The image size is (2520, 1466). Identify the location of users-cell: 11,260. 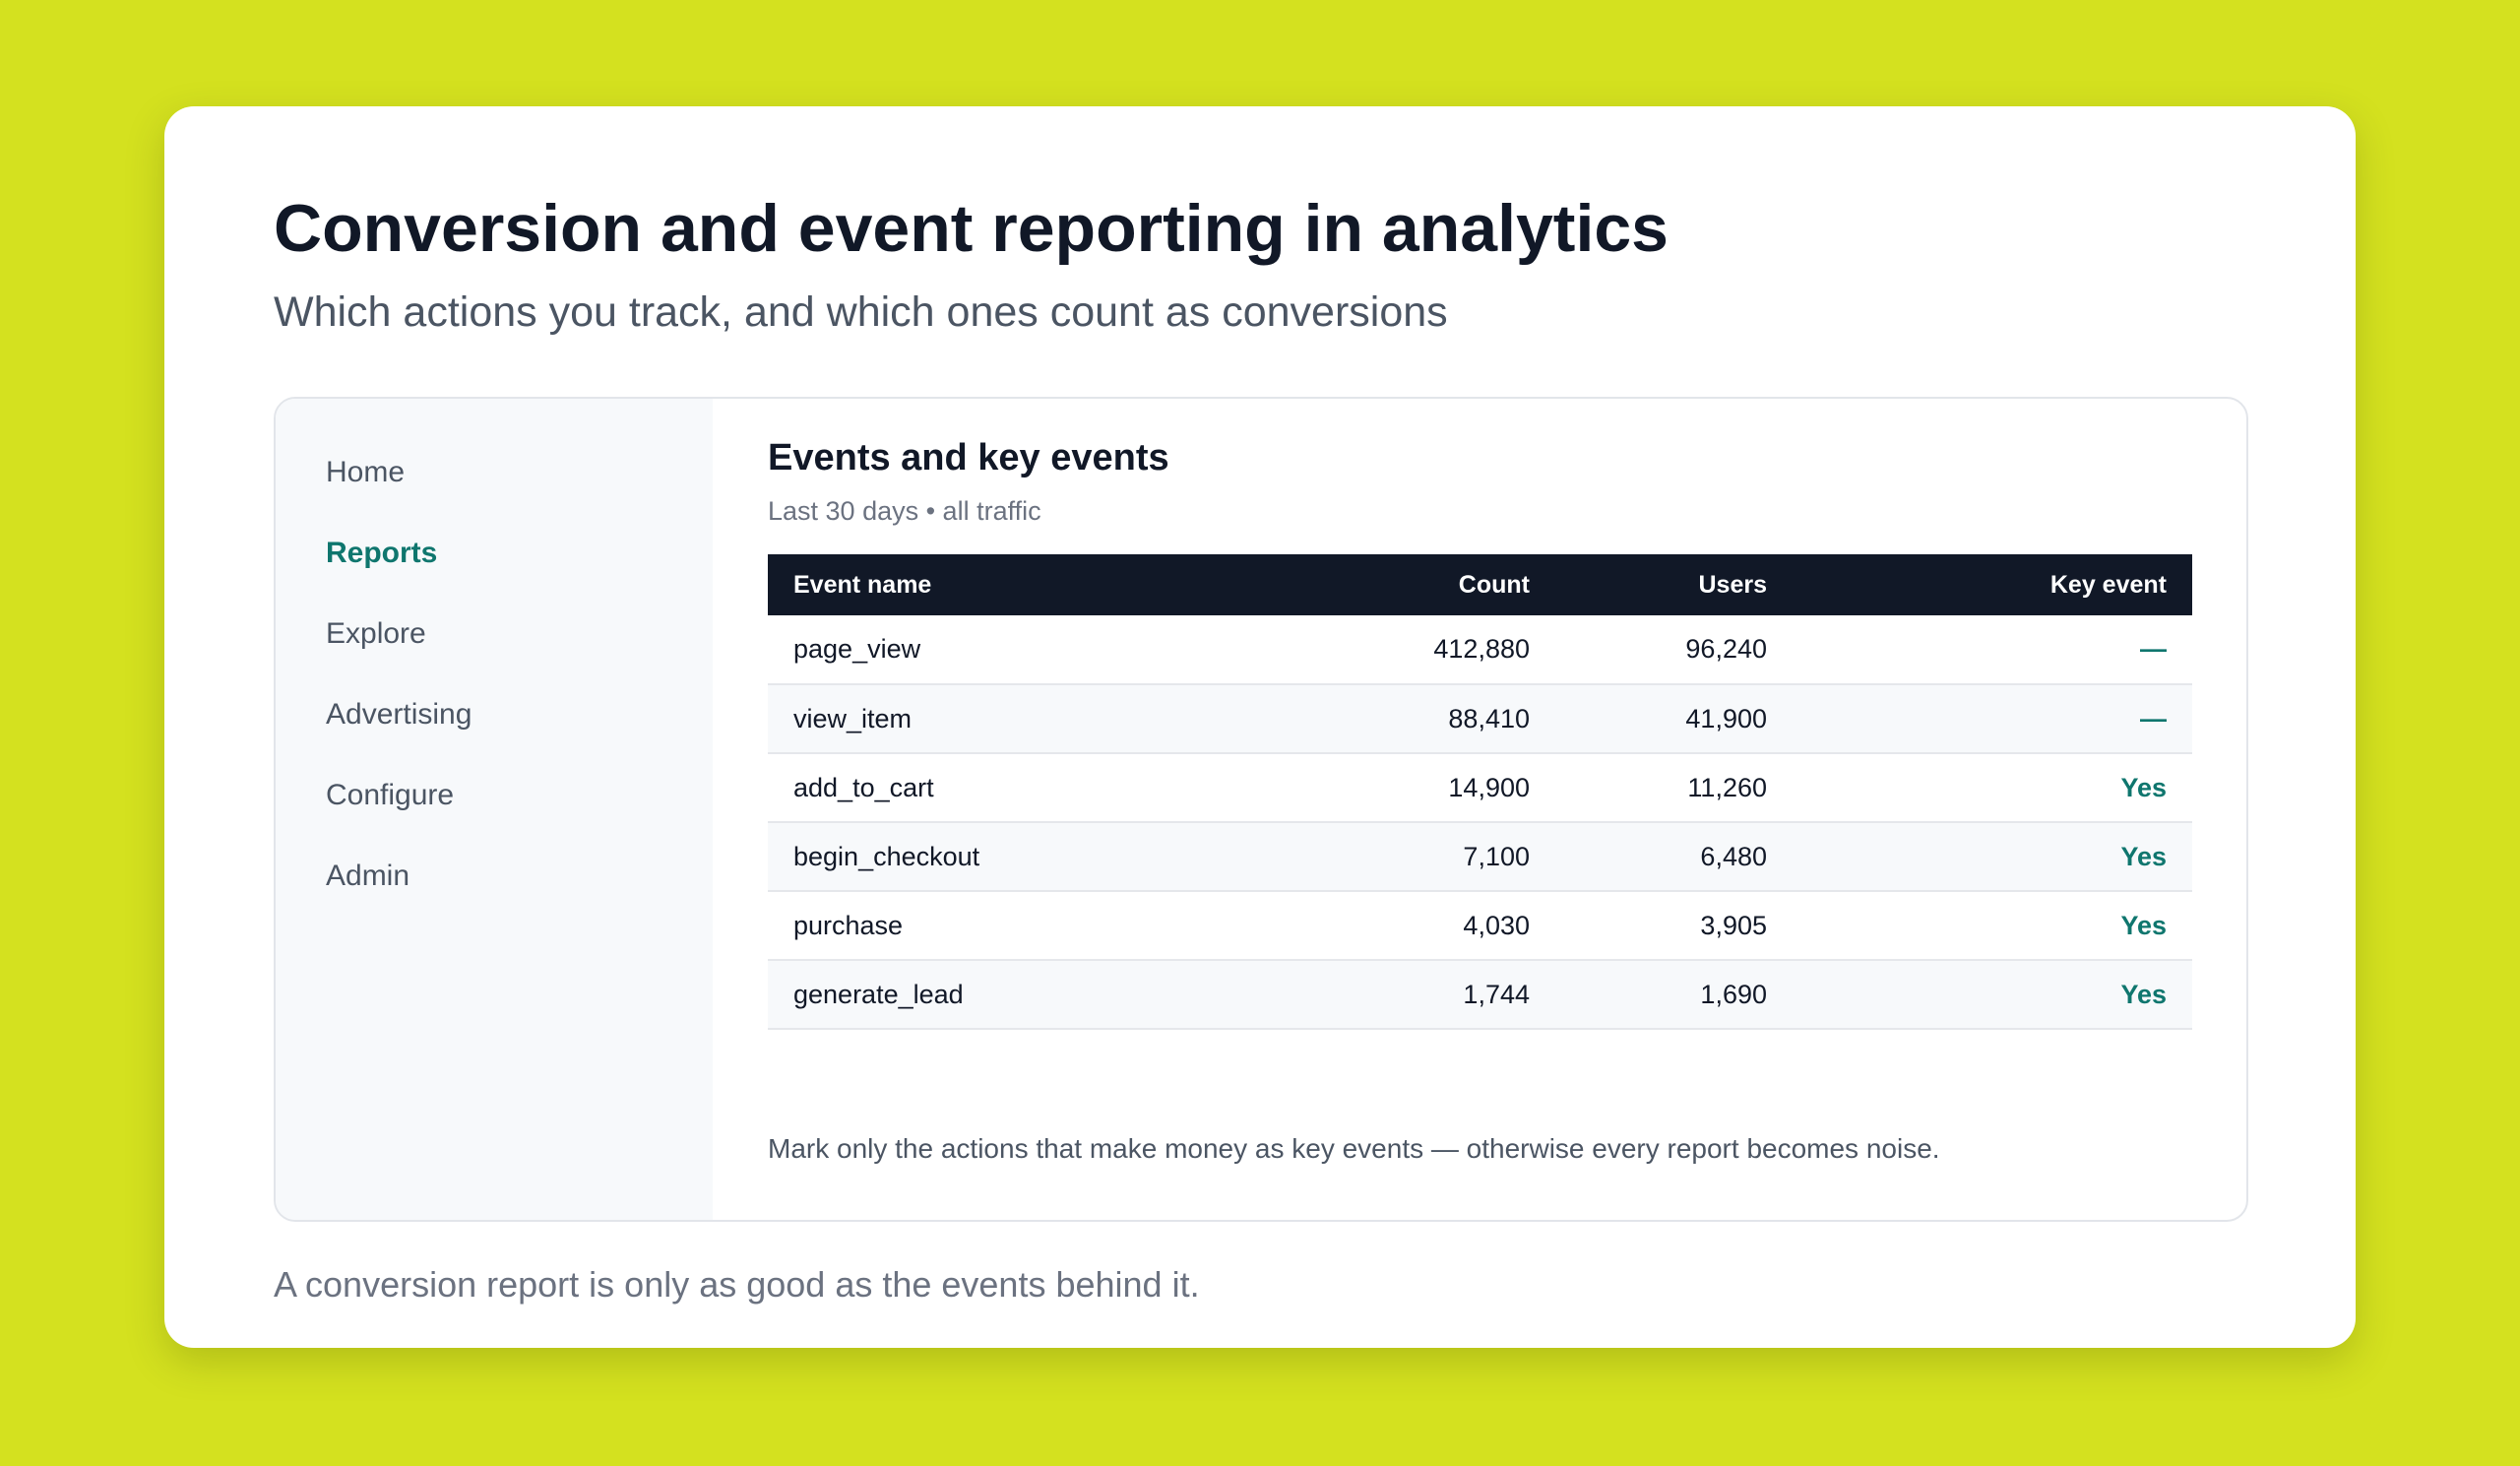
(1674, 788).